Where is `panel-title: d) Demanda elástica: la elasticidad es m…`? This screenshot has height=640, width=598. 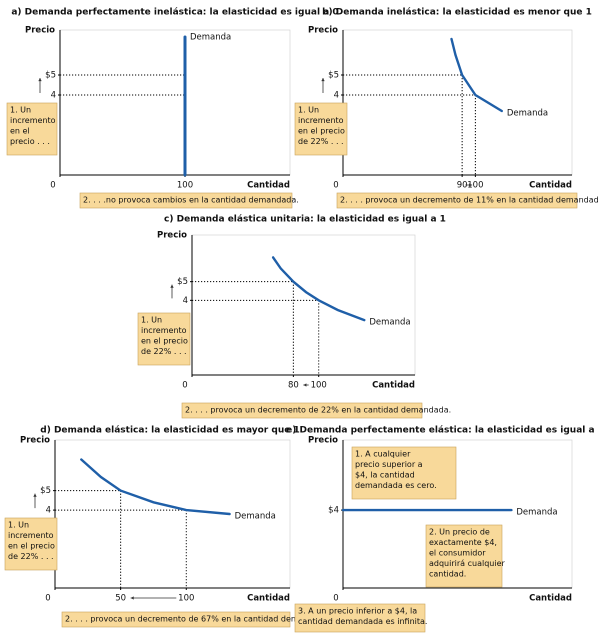
panel-title: d) Demanda elástica: la elasticidad es m… is located at coordinates (169, 431).